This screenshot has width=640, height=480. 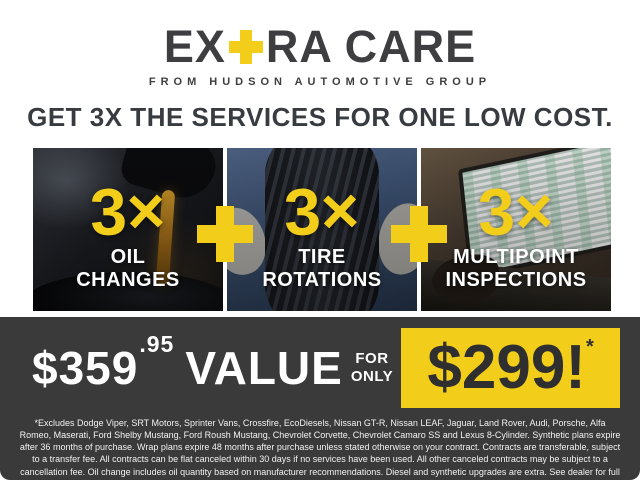 I want to click on service-label: MULTIPOINT INSPECTIONS, so click(x=515, y=268).